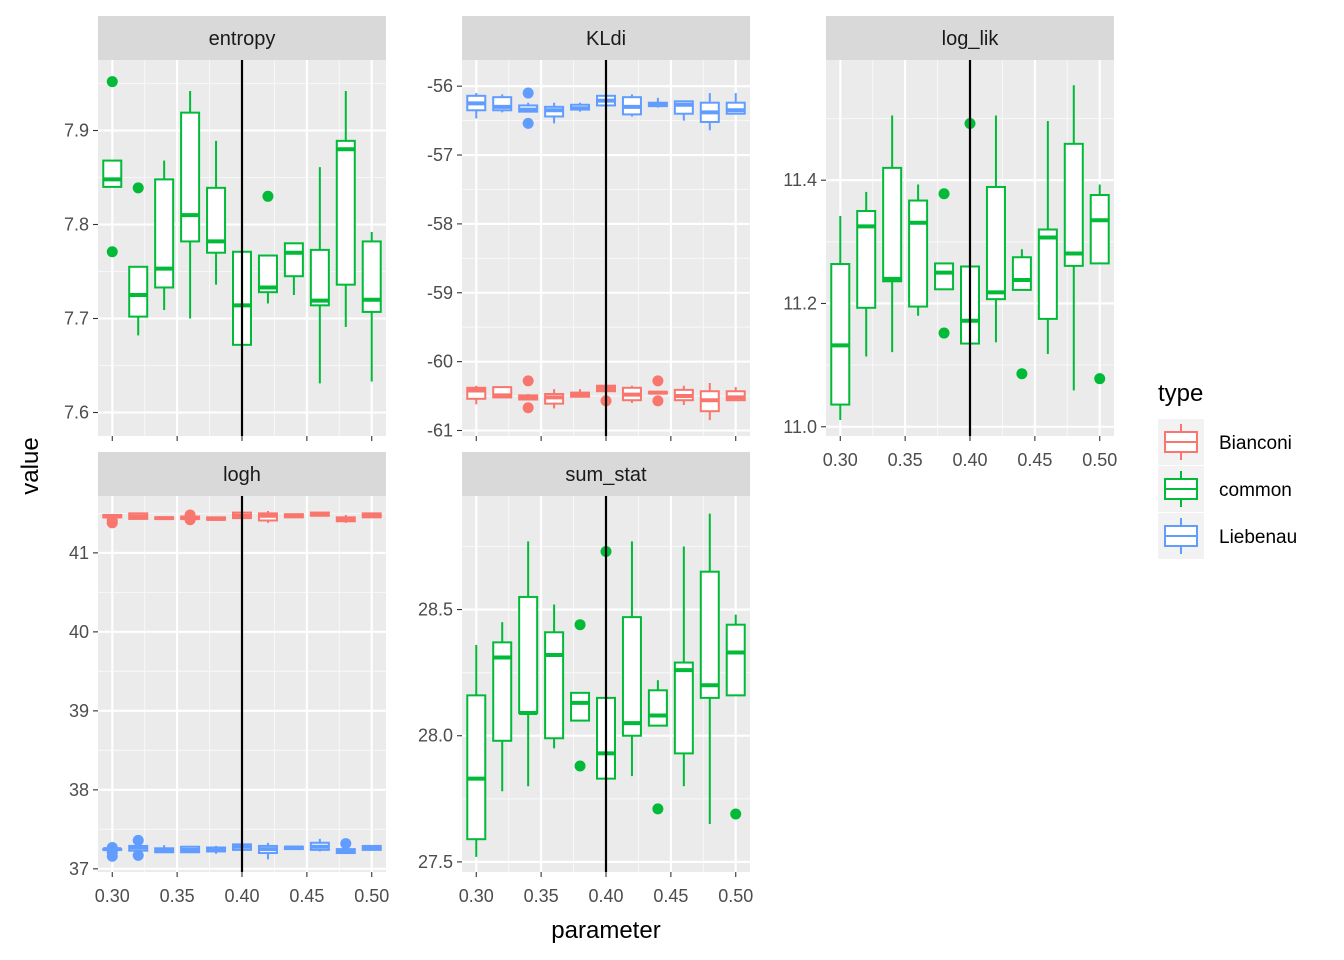 This screenshot has width=1344, height=960. I want to click on panel-KLdi: KLdi -61 -60 -59 -58 -57 -56, so click(588, 228).